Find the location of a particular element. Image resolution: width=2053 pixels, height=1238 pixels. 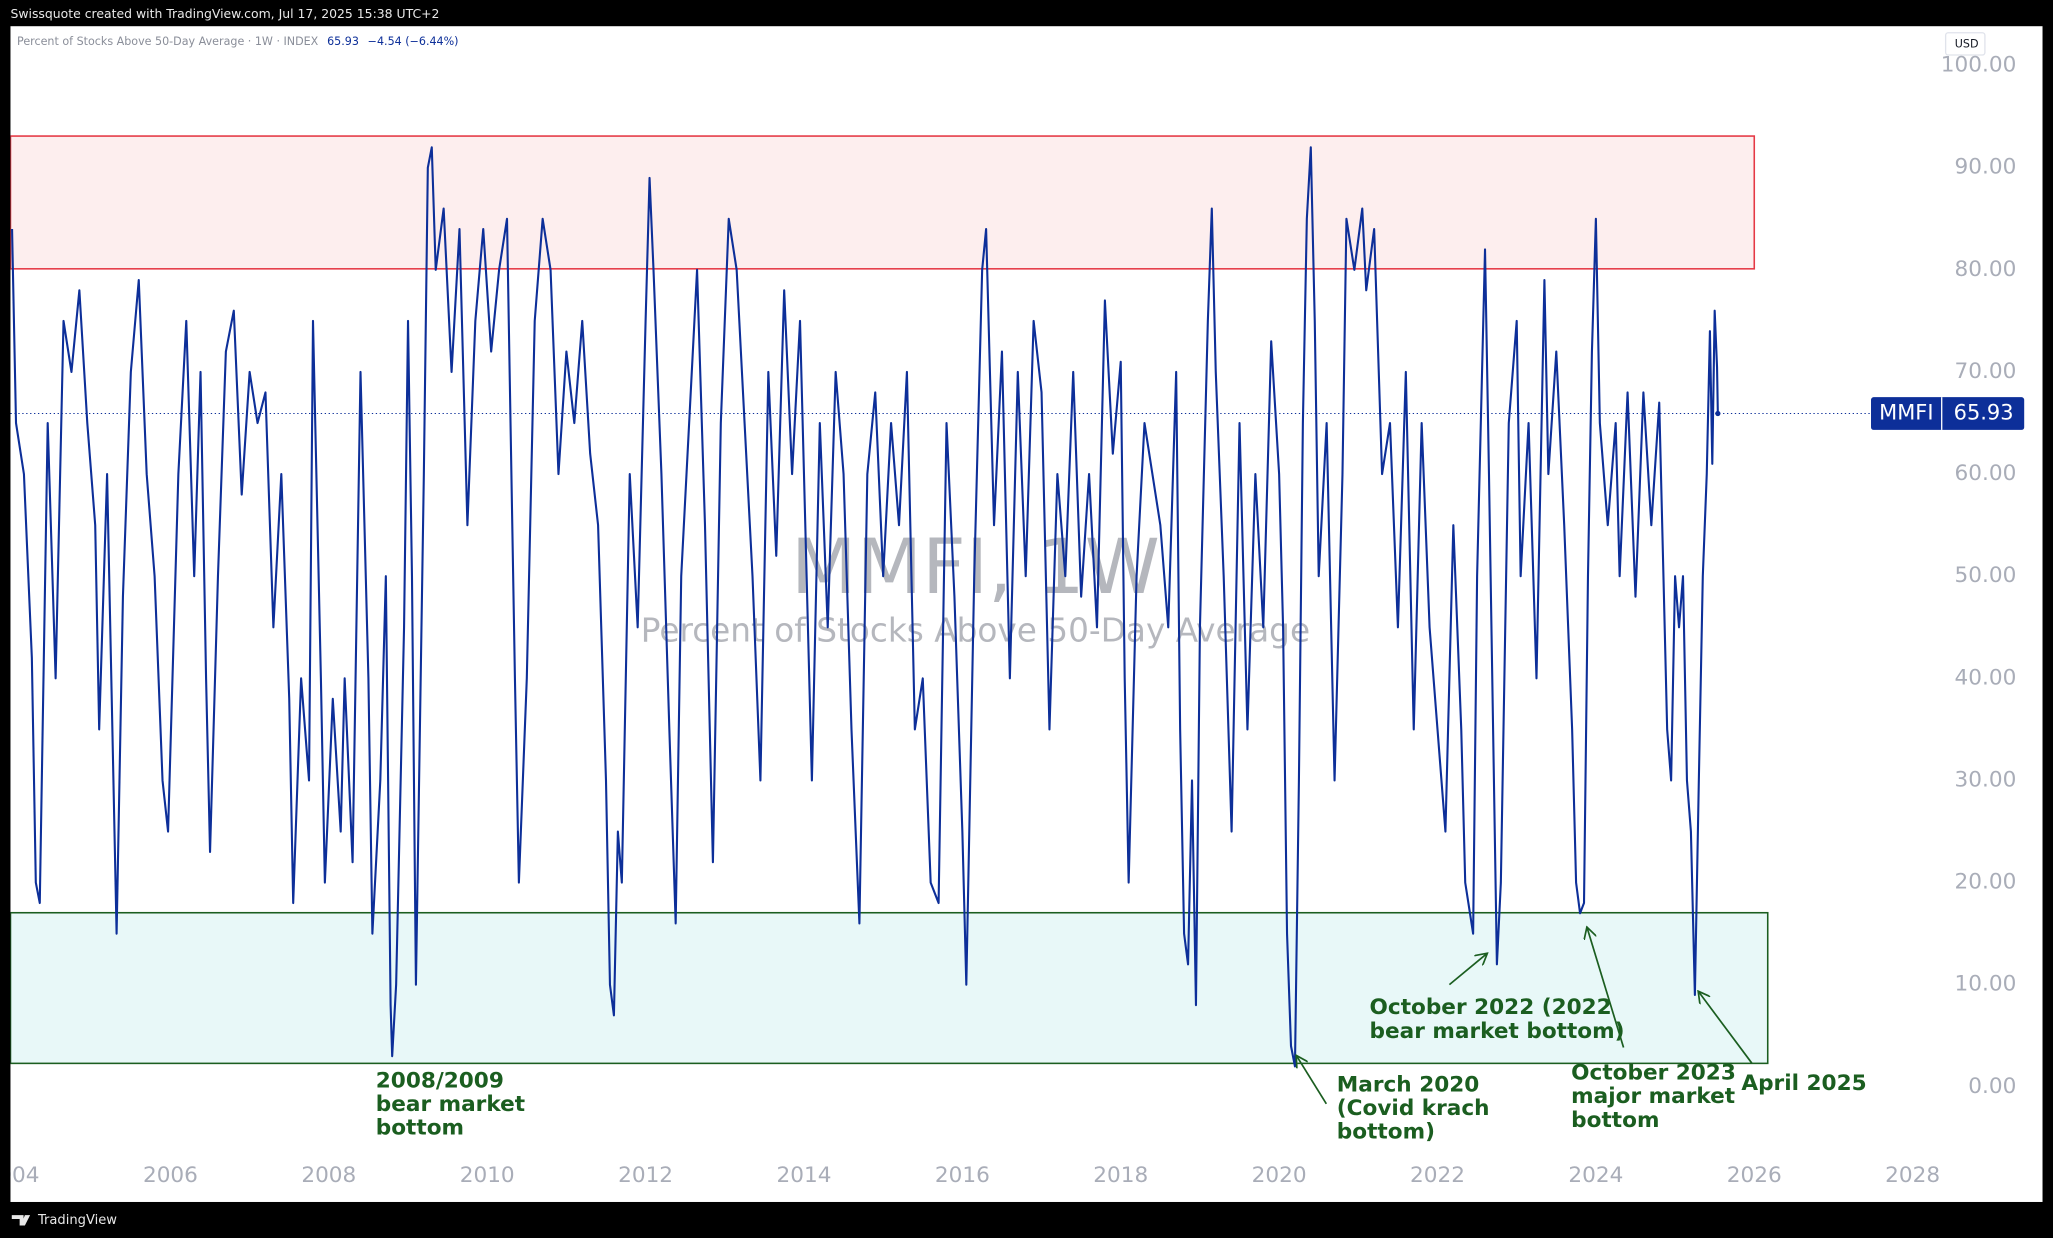

brand: TradingView is located at coordinates (77, 1220).